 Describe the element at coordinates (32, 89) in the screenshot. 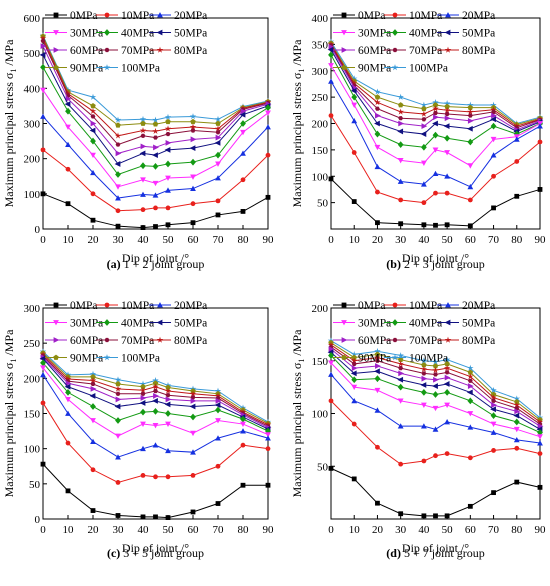

I see `y-tick-label: 400` at that location.